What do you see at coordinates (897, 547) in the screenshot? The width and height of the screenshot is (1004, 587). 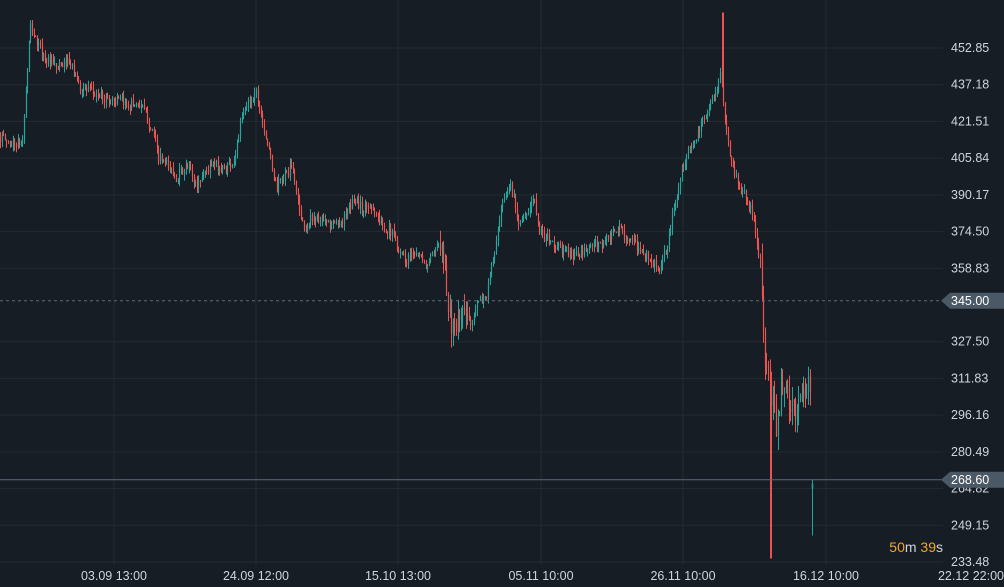 I see `timer-minutes: 50` at bounding box center [897, 547].